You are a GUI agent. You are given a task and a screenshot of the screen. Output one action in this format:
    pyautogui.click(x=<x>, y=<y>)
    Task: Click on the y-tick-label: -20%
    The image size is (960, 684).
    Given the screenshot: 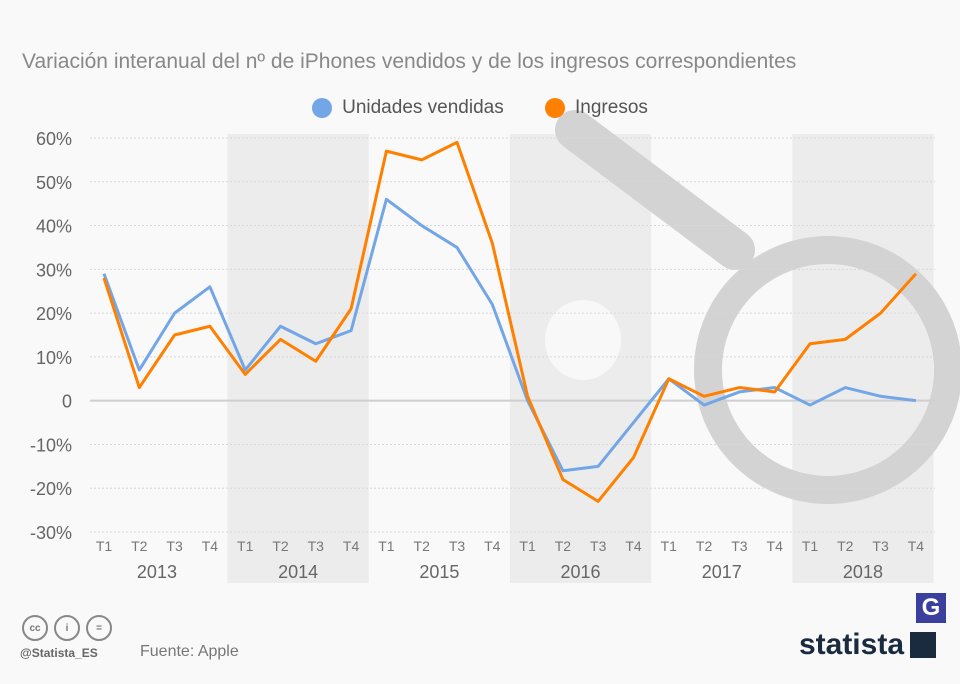 What is the action you would take?
    pyautogui.click(x=51, y=489)
    